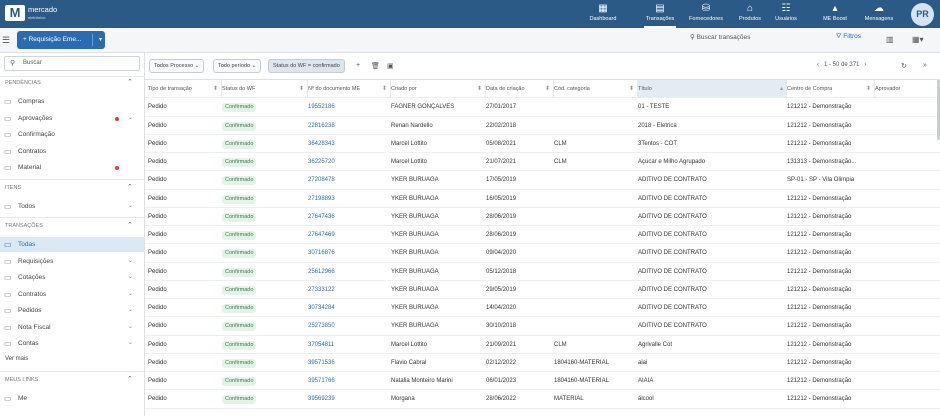 The height and width of the screenshot is (416, 940). Describe the element at coordinates (72, 151) in the screenshot. I see `sidebar-item-contratos: ▭ Contratos` at that location.